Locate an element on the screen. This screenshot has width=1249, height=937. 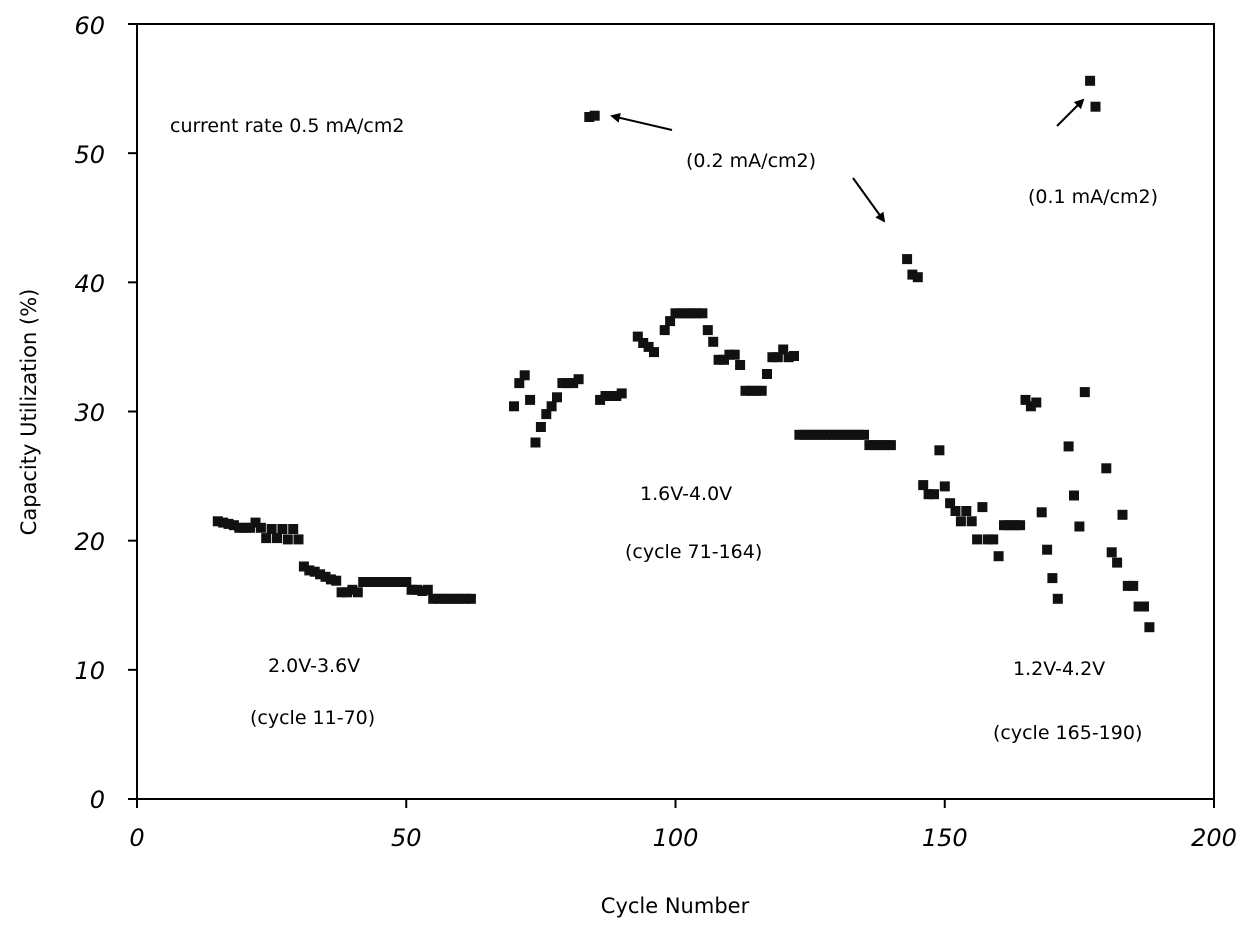
annotation-rate-0-2: (0.2 mA/cm2) is located at coordinates (751, 161).